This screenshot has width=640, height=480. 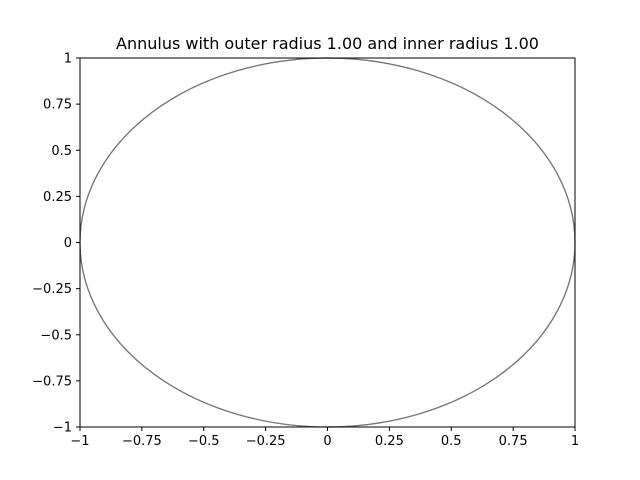 I want to click on x-tick-label: −0.5, so click(x=204, y=441).